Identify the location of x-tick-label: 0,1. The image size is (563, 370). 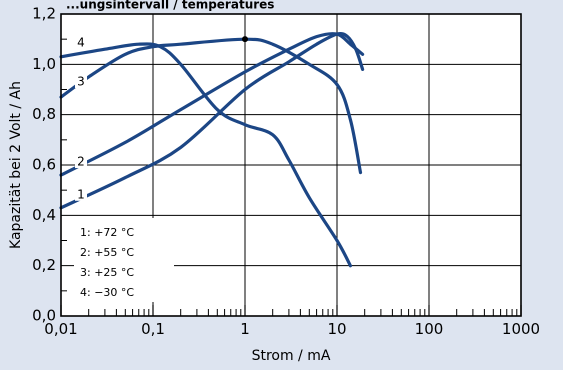
(153, 329).